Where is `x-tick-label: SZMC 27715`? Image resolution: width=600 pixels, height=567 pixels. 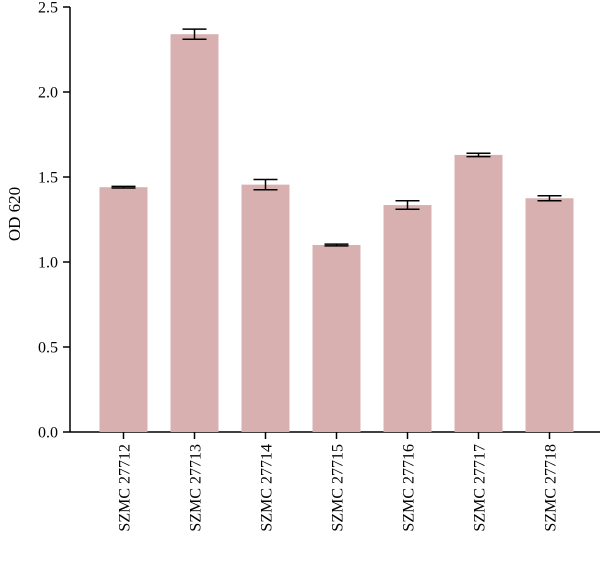 x-tick-label: SZMC 27715 is located at coordinates (338, 488).